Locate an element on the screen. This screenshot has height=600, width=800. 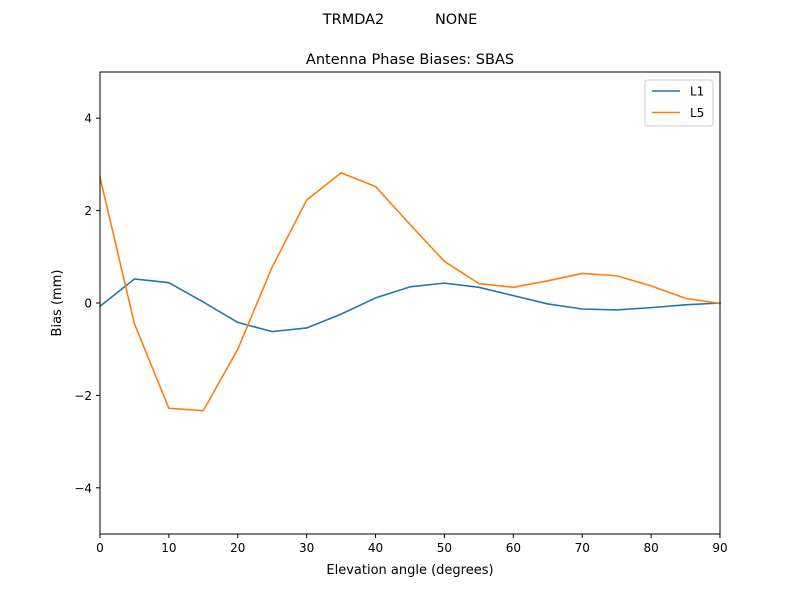
x-tick-label: 60 is located at coordinates (513, 548).